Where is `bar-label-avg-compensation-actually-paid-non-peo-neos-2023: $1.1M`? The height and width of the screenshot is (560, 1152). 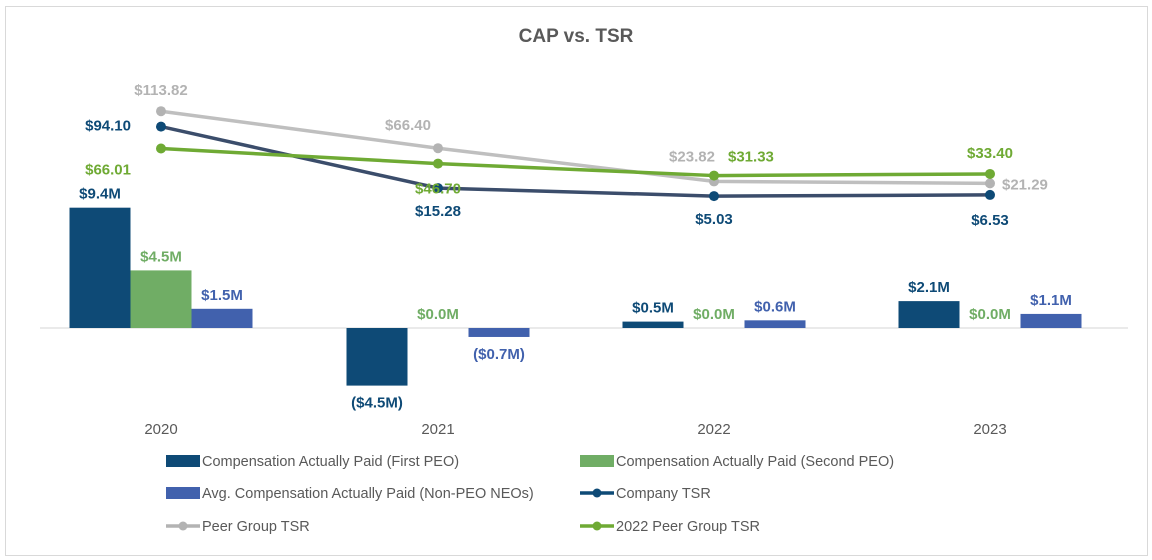 bar-label-avg-compensation-actually-paid-non-peo-neos-2023: $1.1M is located at coordinates (1051, 300).